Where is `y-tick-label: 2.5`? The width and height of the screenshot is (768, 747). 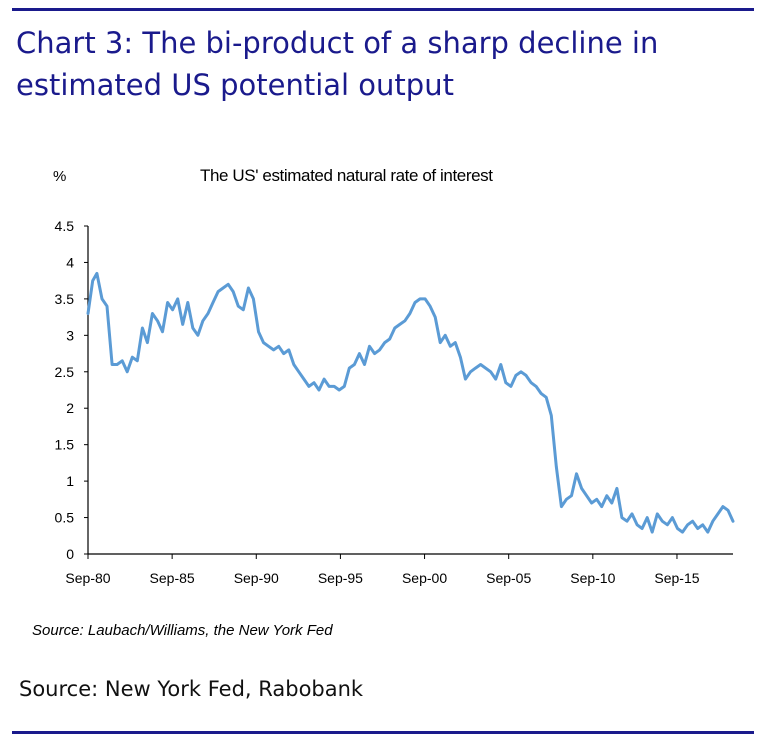 y-tick-label: 2.5 is located at coordinates (65, 372).